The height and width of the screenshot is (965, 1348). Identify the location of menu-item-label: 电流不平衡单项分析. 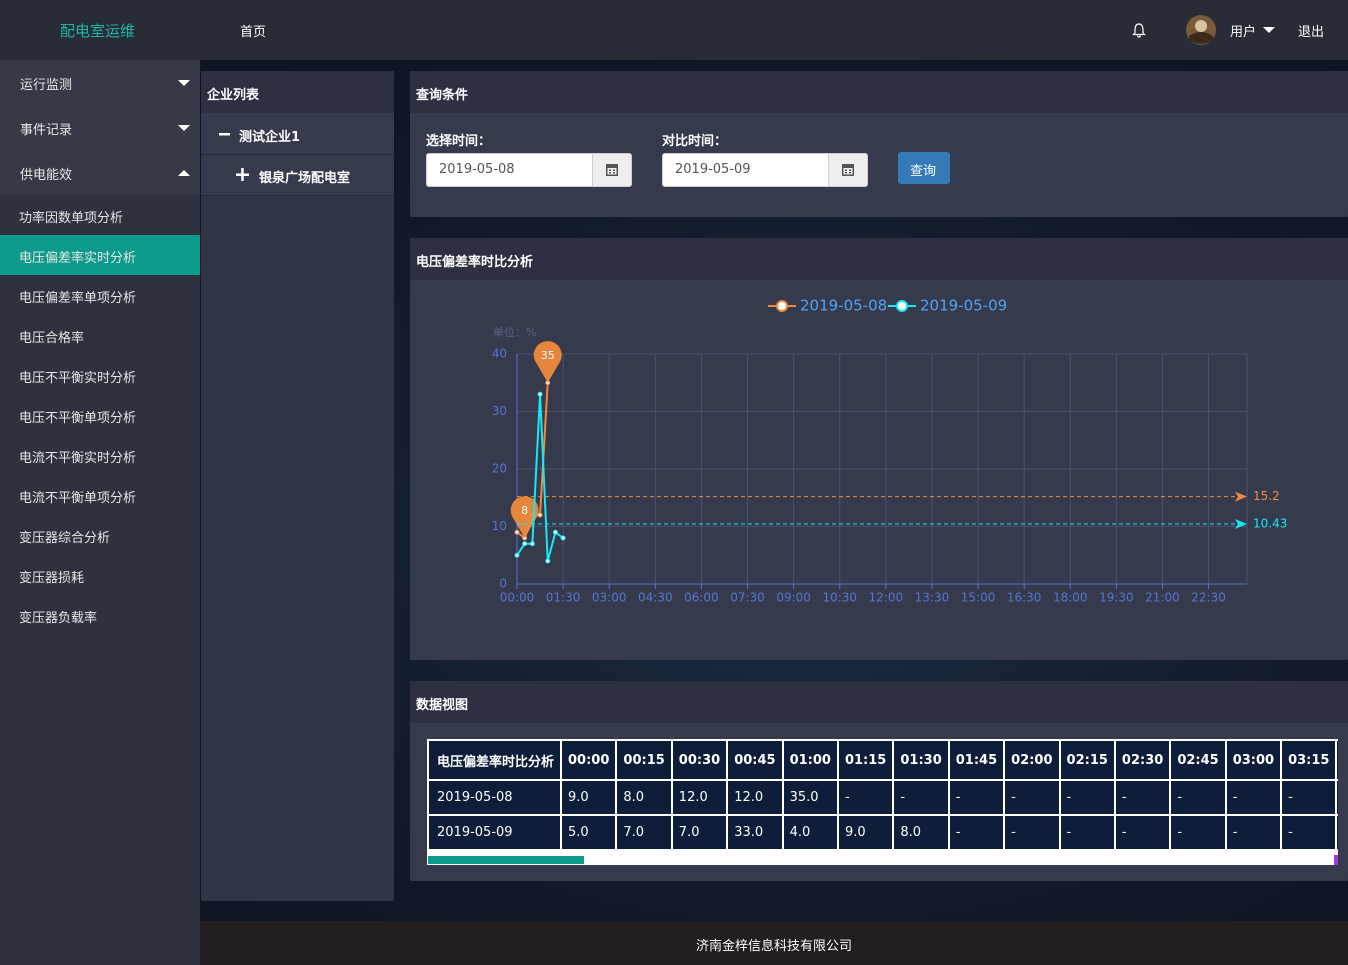
(77, 496).